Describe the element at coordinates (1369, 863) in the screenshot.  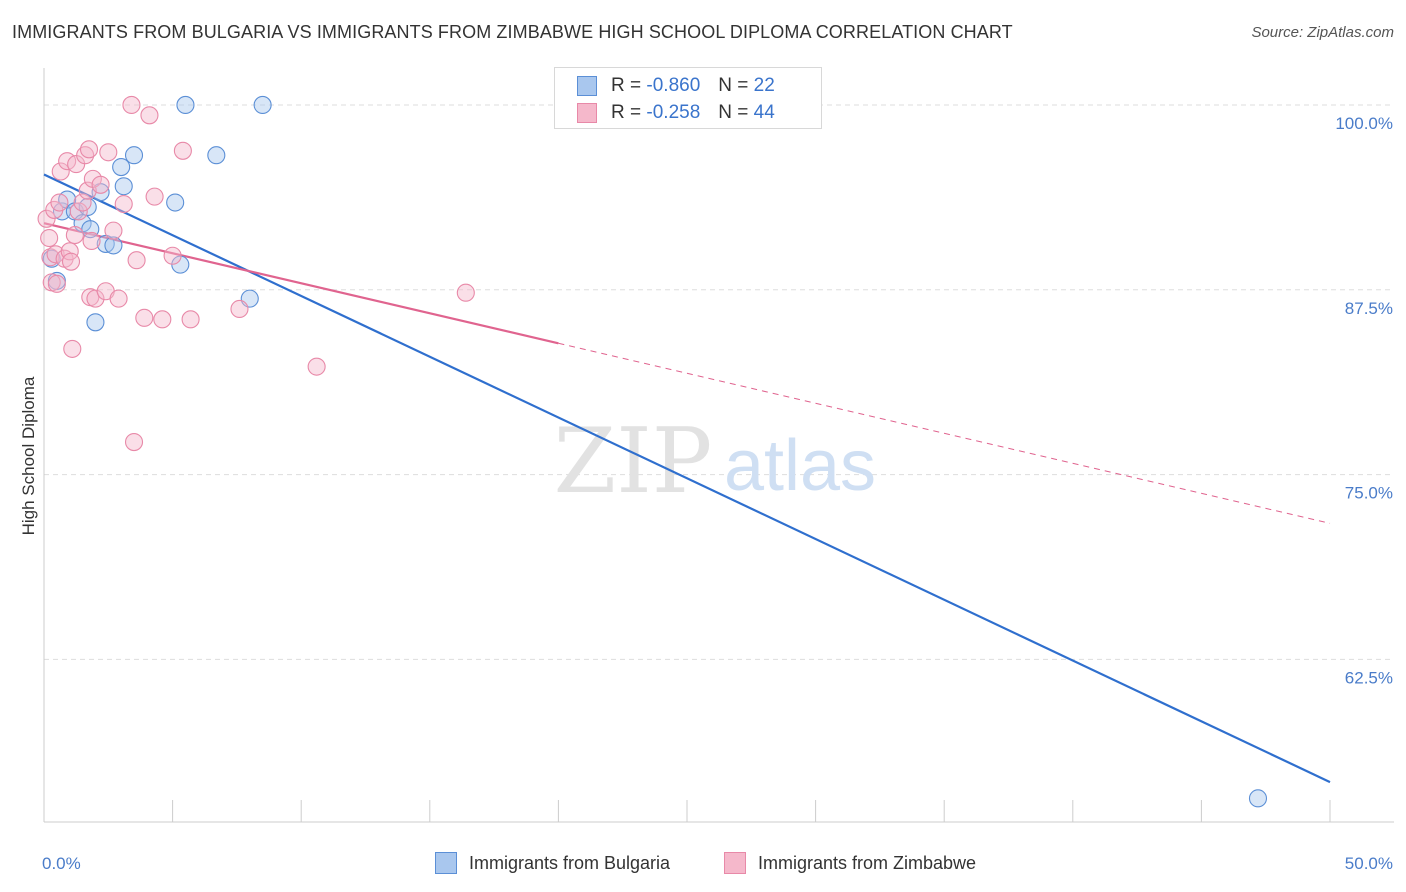
I see `x-tick-label: 50.0%` at that location.